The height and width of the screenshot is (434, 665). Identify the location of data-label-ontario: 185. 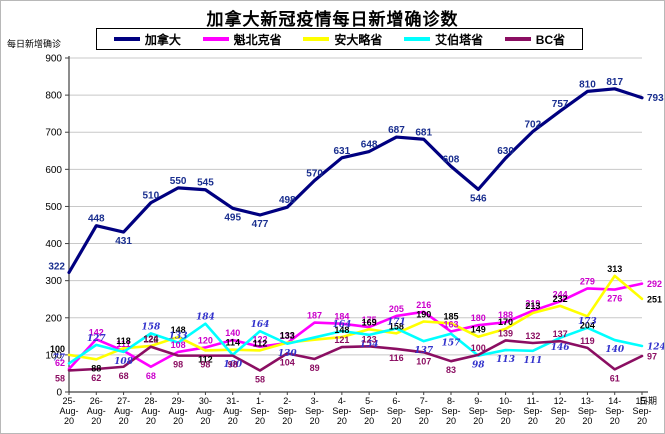
(450, 316).